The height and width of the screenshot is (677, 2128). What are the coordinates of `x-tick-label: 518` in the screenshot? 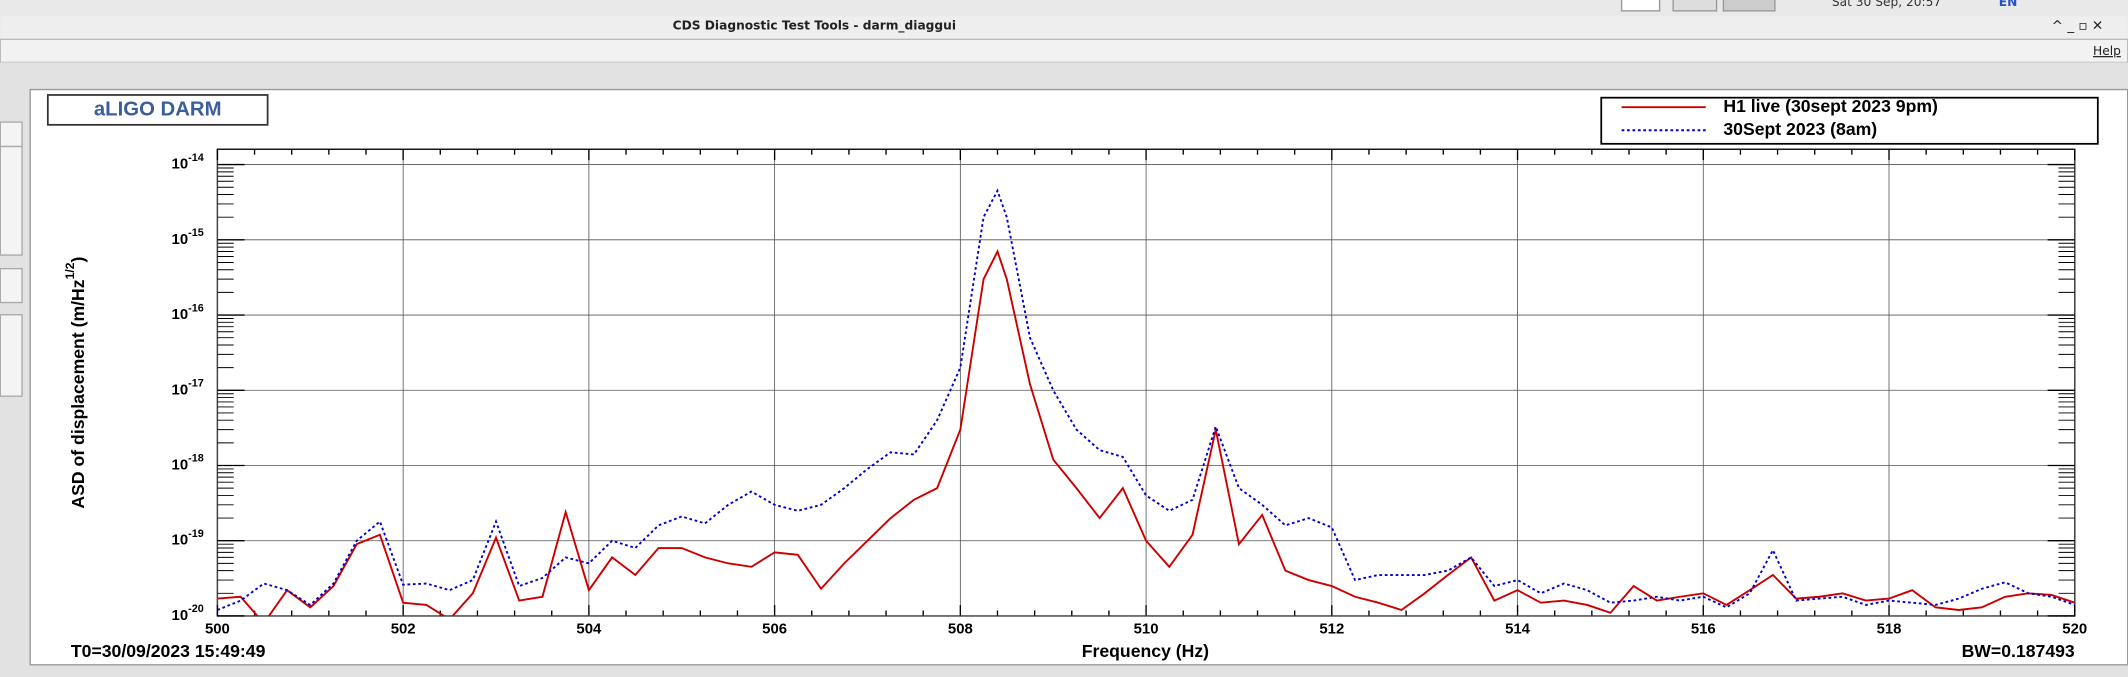 It's located at (1889, 628).